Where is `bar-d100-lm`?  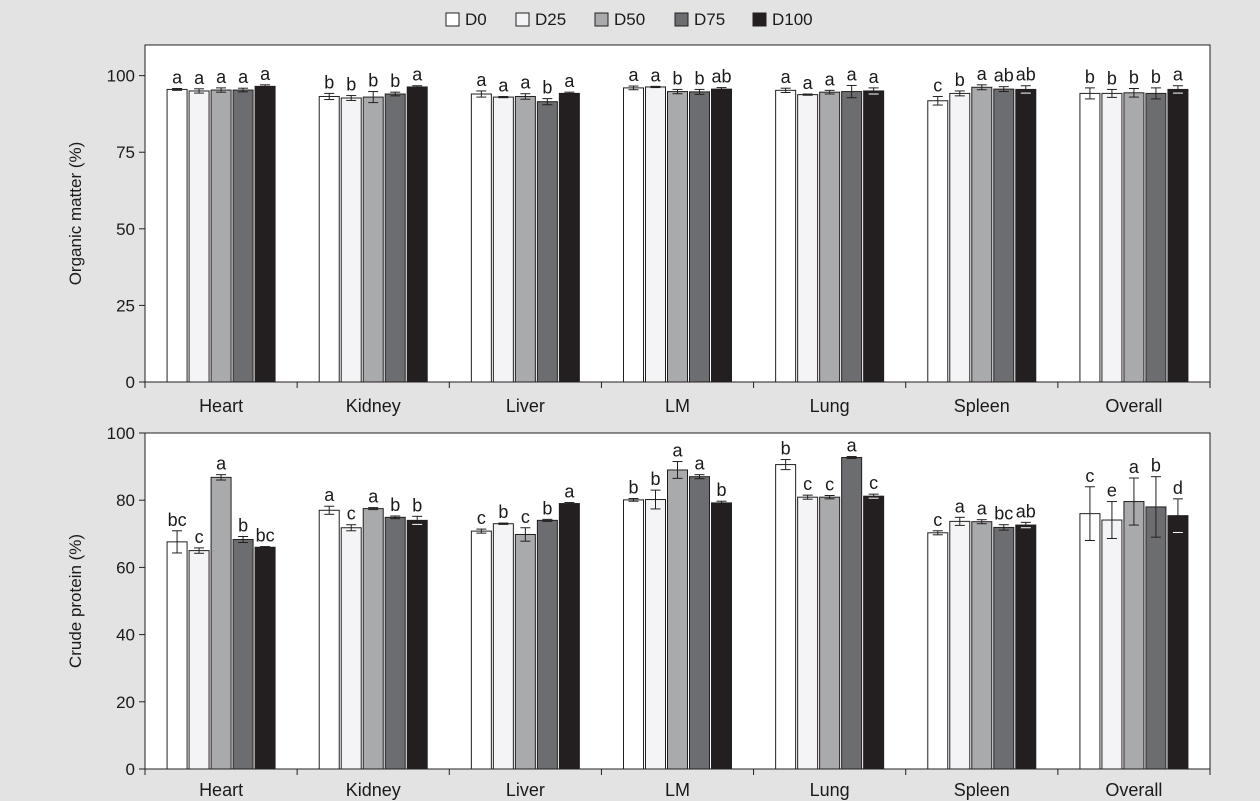
bar-d100-lm is located at coordinates (721, 636).